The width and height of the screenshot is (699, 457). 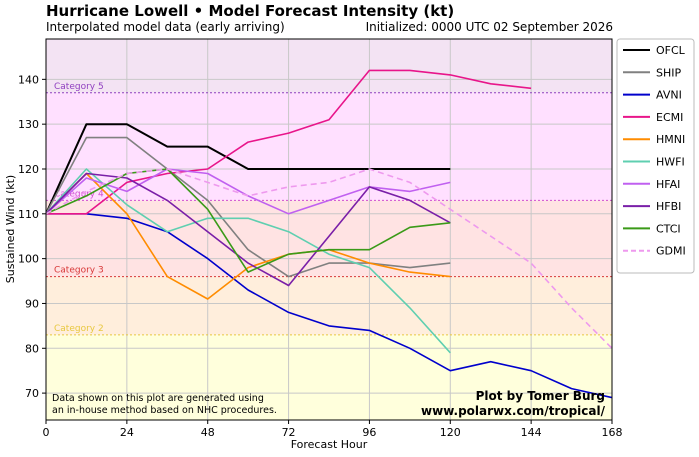 I want to click on legend-label-hmni: HMNI, so click(x=670, y=139).